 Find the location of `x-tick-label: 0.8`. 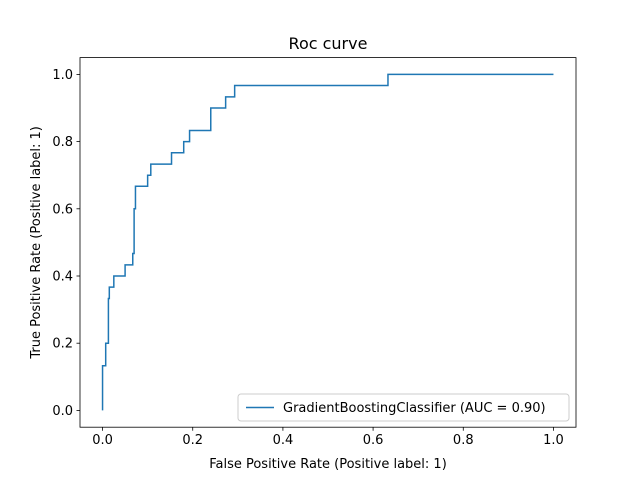

x-tick-label: 0.8 is located at coordinates (463, 440).